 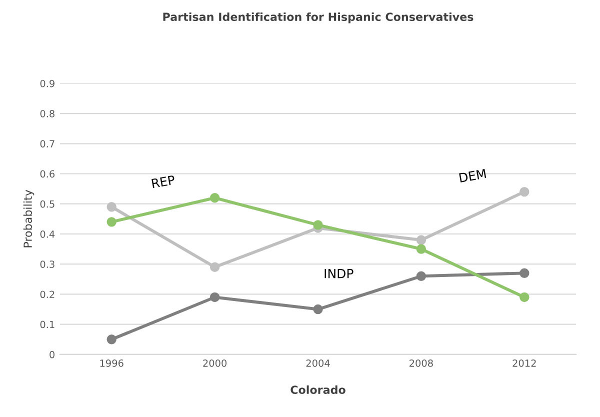 What do you see at coordinates (421, 363) in the screenshot?
I see `x-tick-label: 2008` at bounding box center [421, 363].